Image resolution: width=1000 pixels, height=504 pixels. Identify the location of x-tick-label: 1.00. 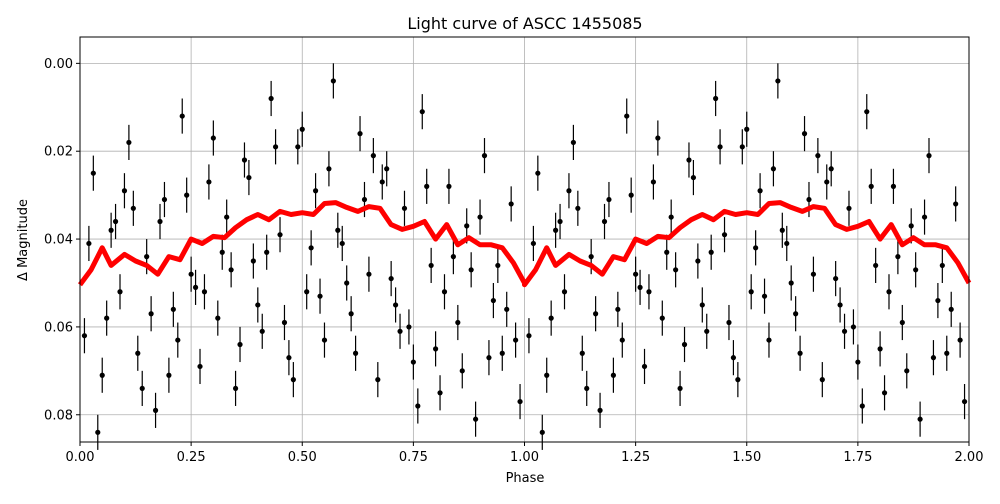
(524, 457).